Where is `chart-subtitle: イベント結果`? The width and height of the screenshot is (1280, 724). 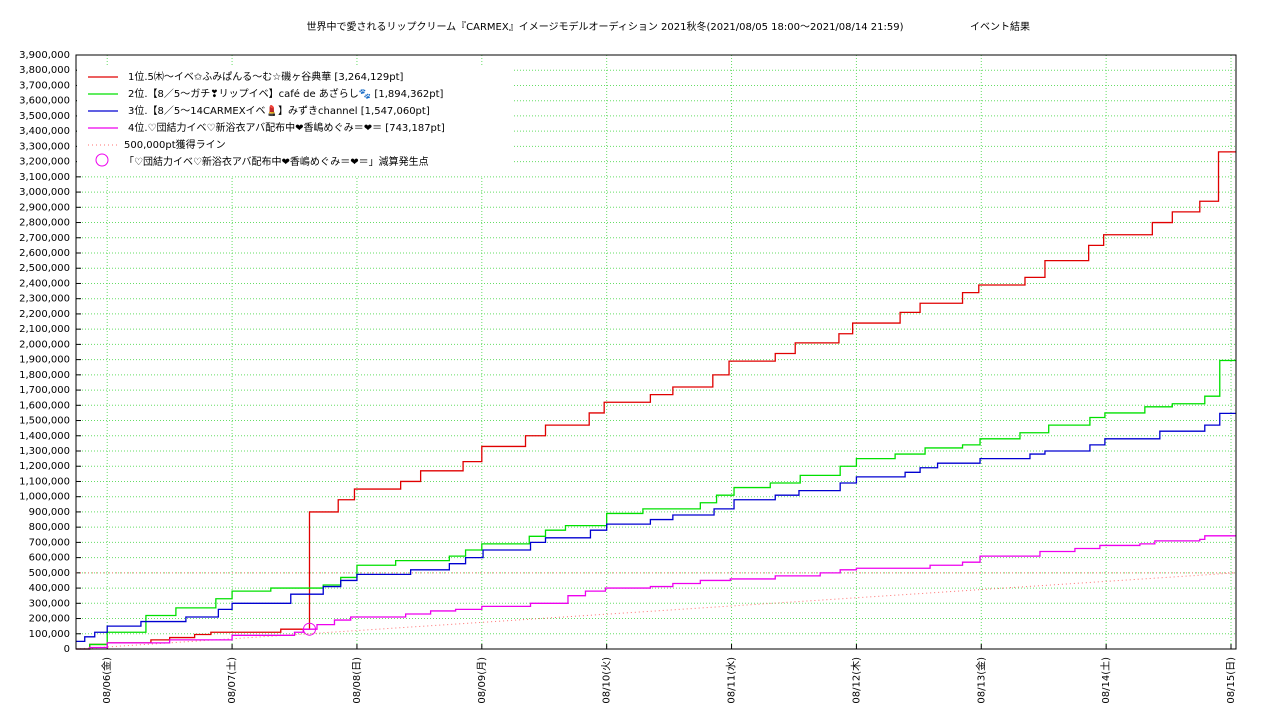
chart-subtitle: イベント結果 is located at coordinates (1000, 26).